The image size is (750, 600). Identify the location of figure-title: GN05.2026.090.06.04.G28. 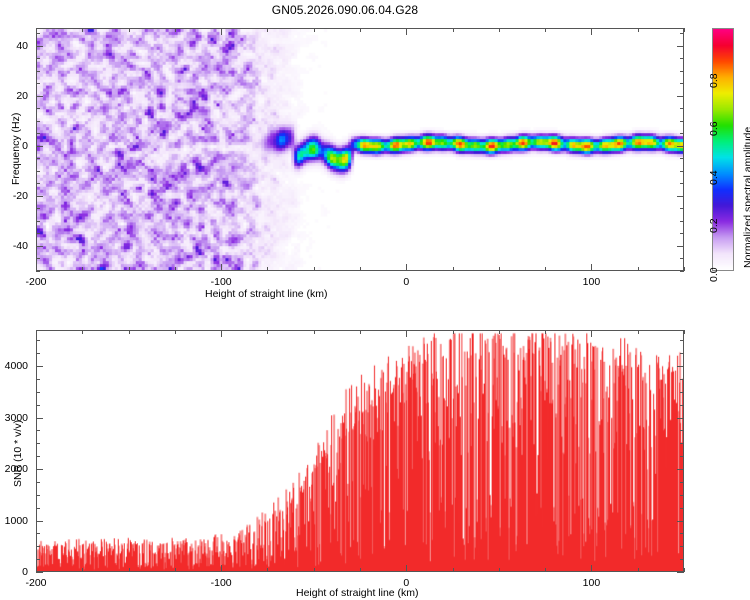
(345, 10).